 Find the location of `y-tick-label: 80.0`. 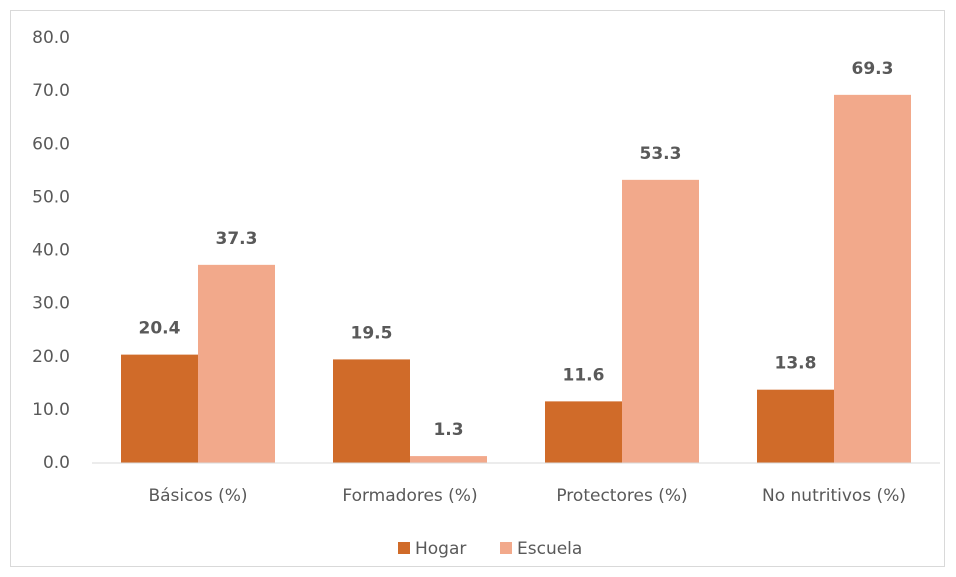

y-tick-label: 80.0 is located at coordinates (51, 38).